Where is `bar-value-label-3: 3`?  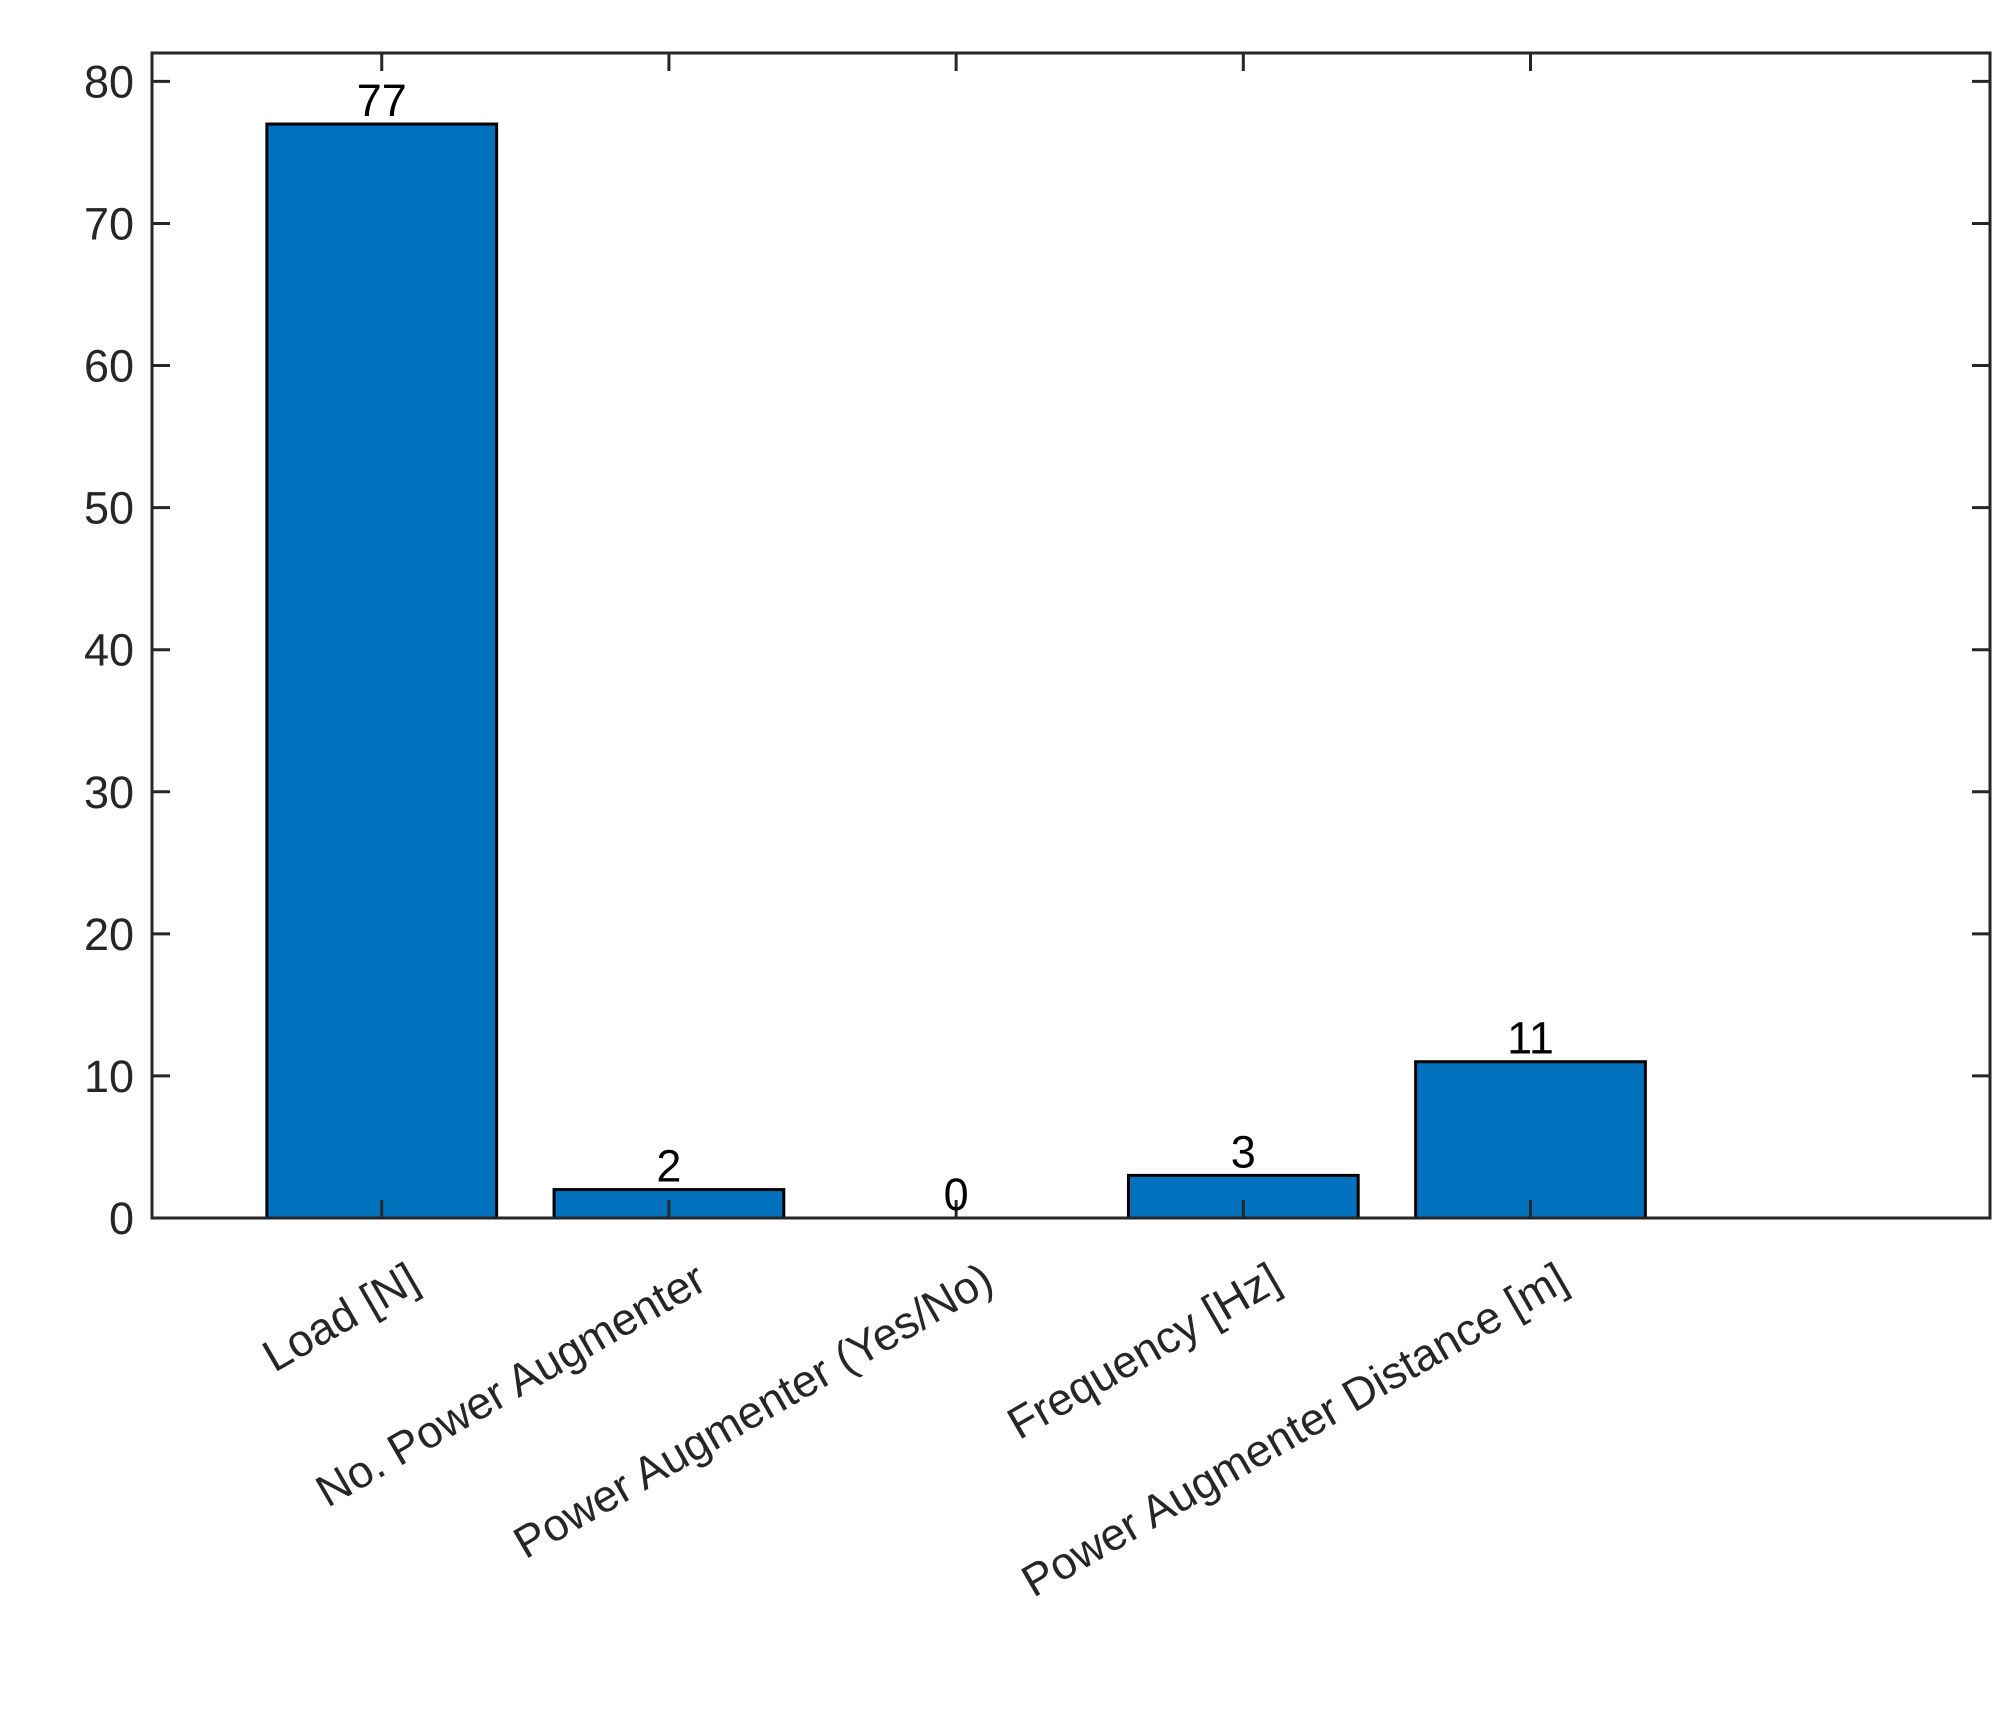 bar-value-label-3: 3 is located at coordinates (1243, 1151).